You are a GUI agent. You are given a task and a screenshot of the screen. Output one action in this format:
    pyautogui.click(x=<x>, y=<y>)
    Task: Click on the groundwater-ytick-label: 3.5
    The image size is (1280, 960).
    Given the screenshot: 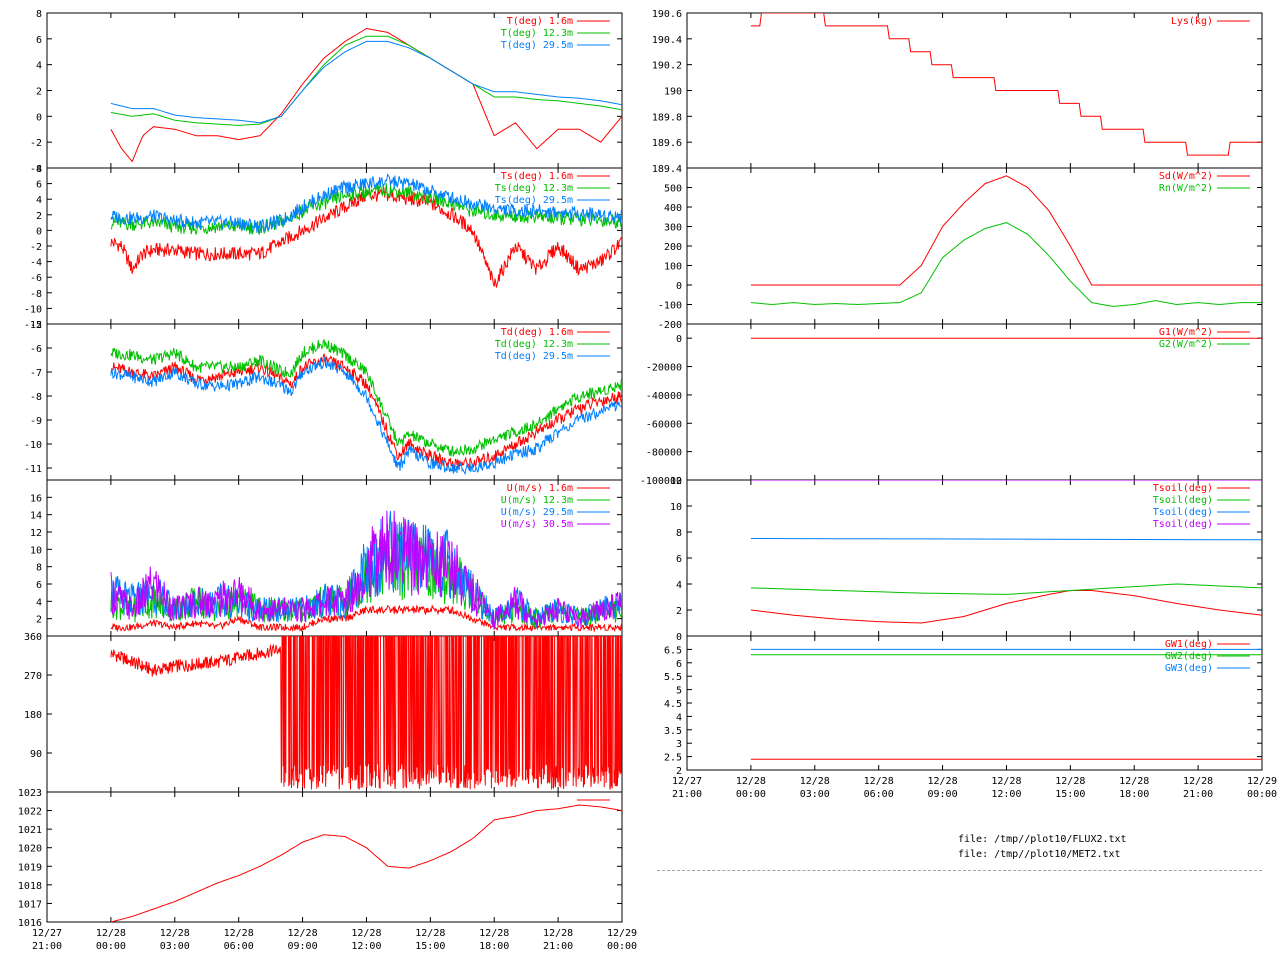 What is the action you would take?
    pyautogui.click(x=673, y=731)
    